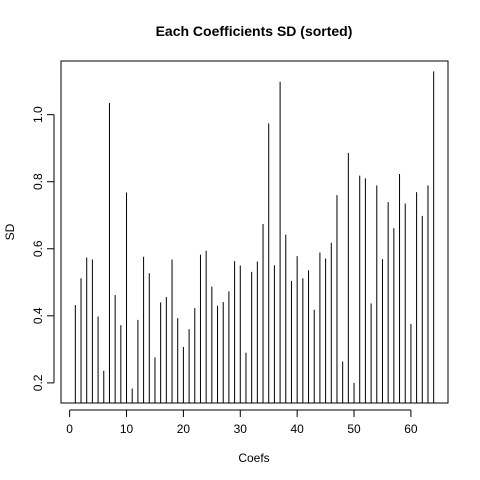  Describe the element at coordinates (254, 31) in the screenshot. I see `chart-title: Each Coefficients SD (sorted)` at that location.